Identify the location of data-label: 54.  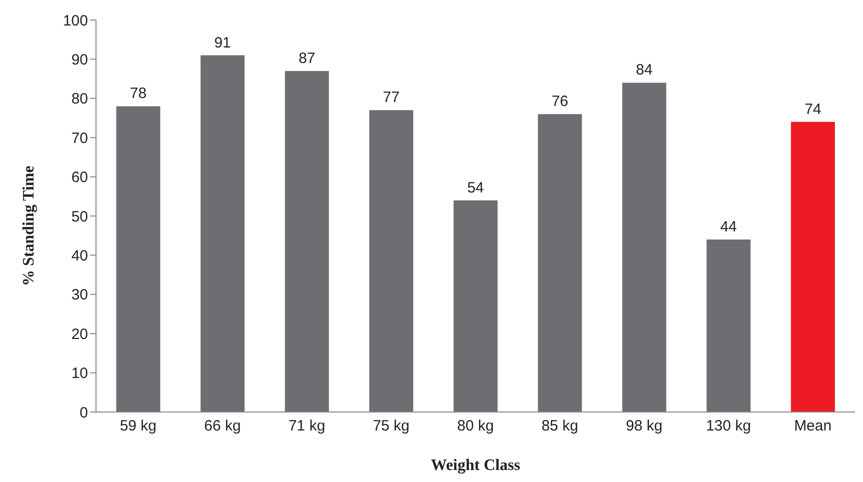
(475, 187).